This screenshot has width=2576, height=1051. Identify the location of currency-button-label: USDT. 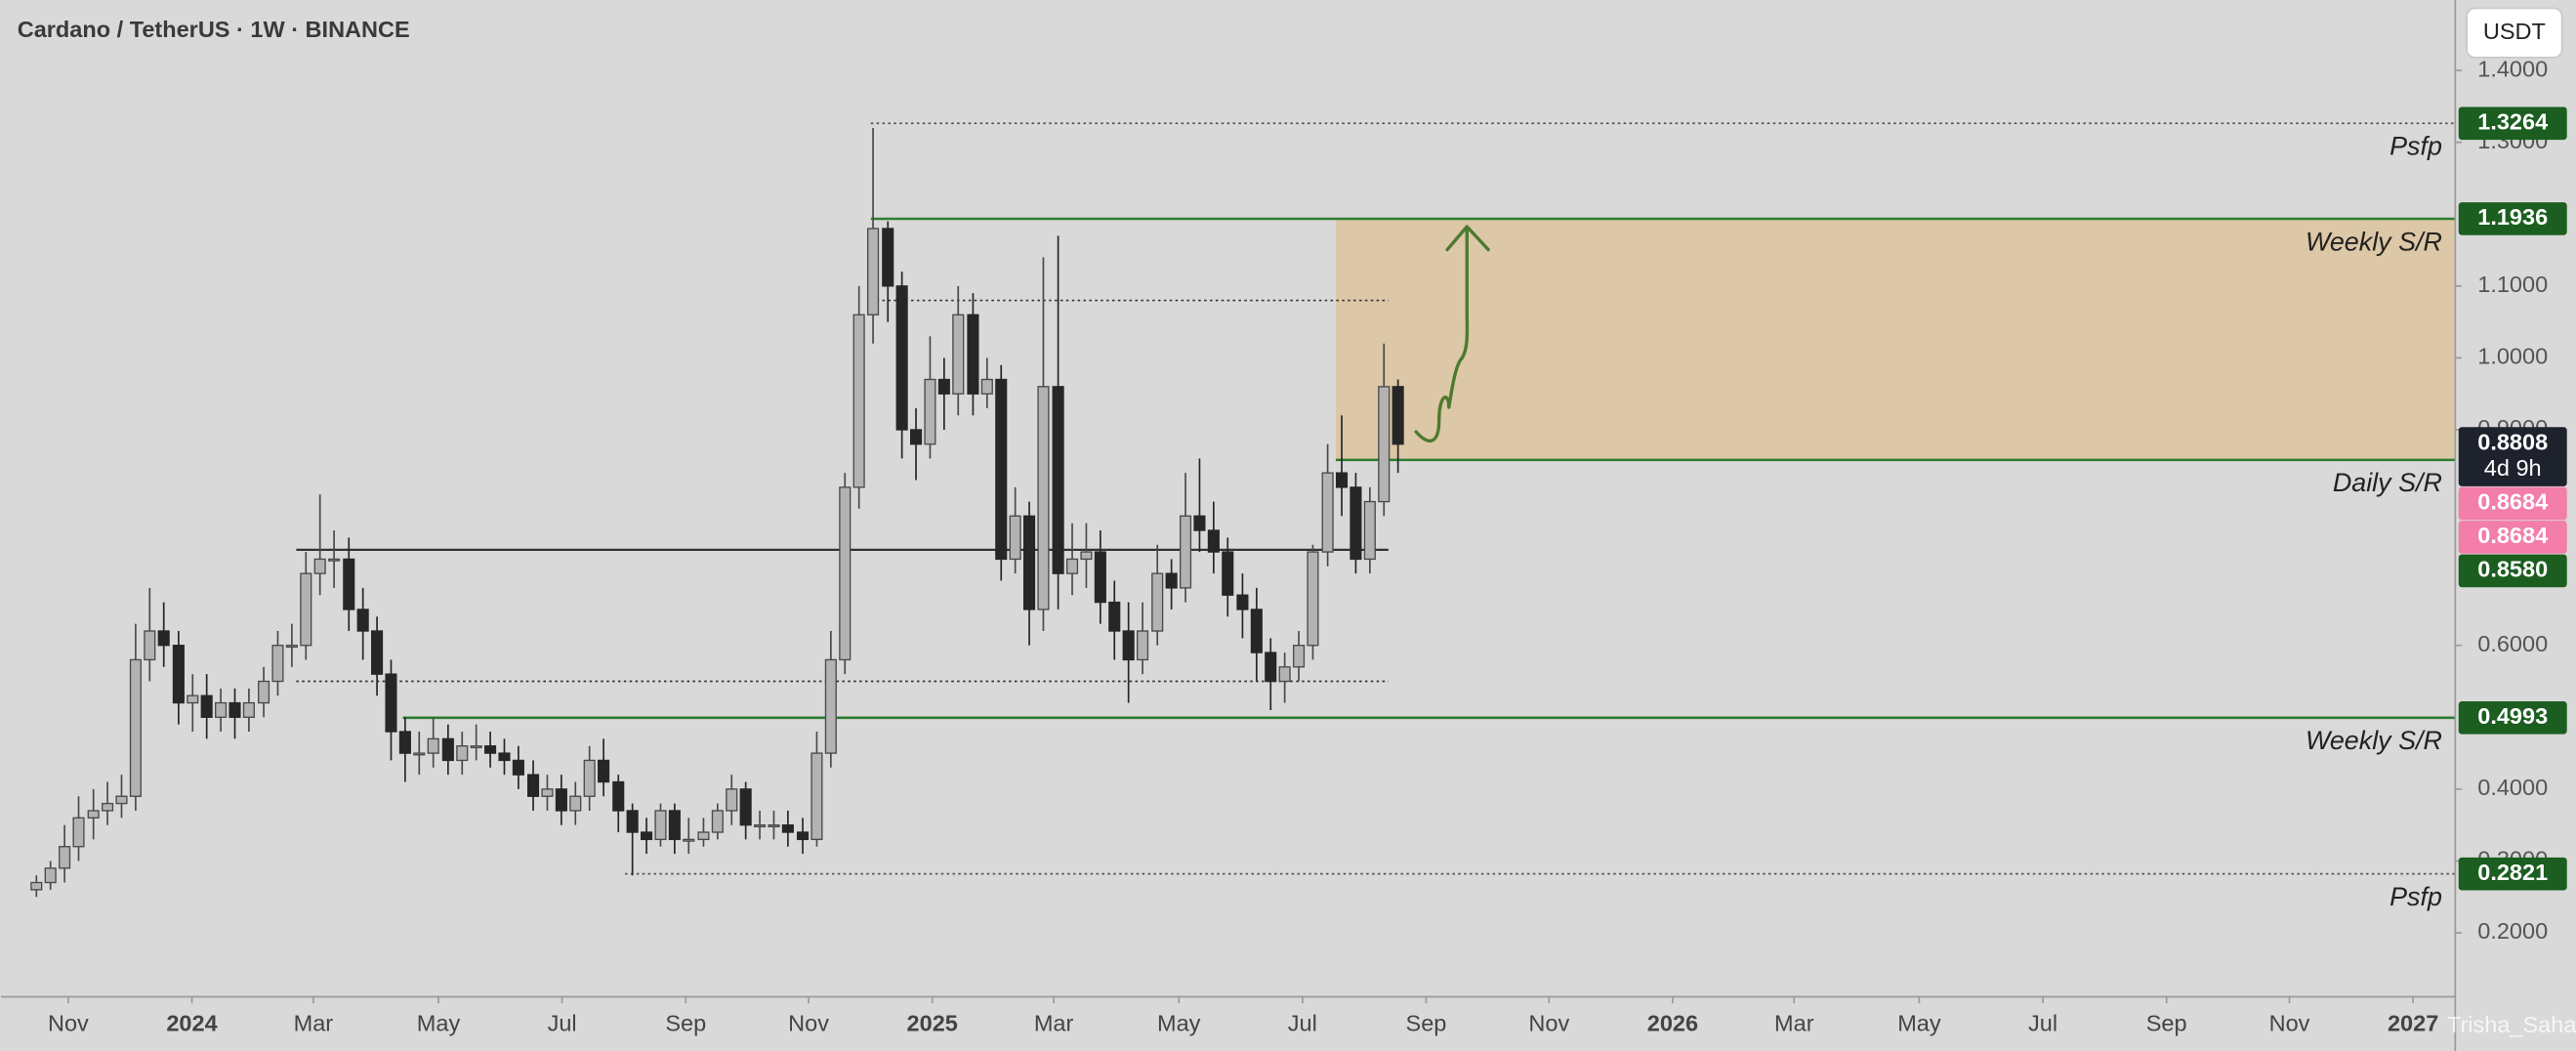
(2514, 32).